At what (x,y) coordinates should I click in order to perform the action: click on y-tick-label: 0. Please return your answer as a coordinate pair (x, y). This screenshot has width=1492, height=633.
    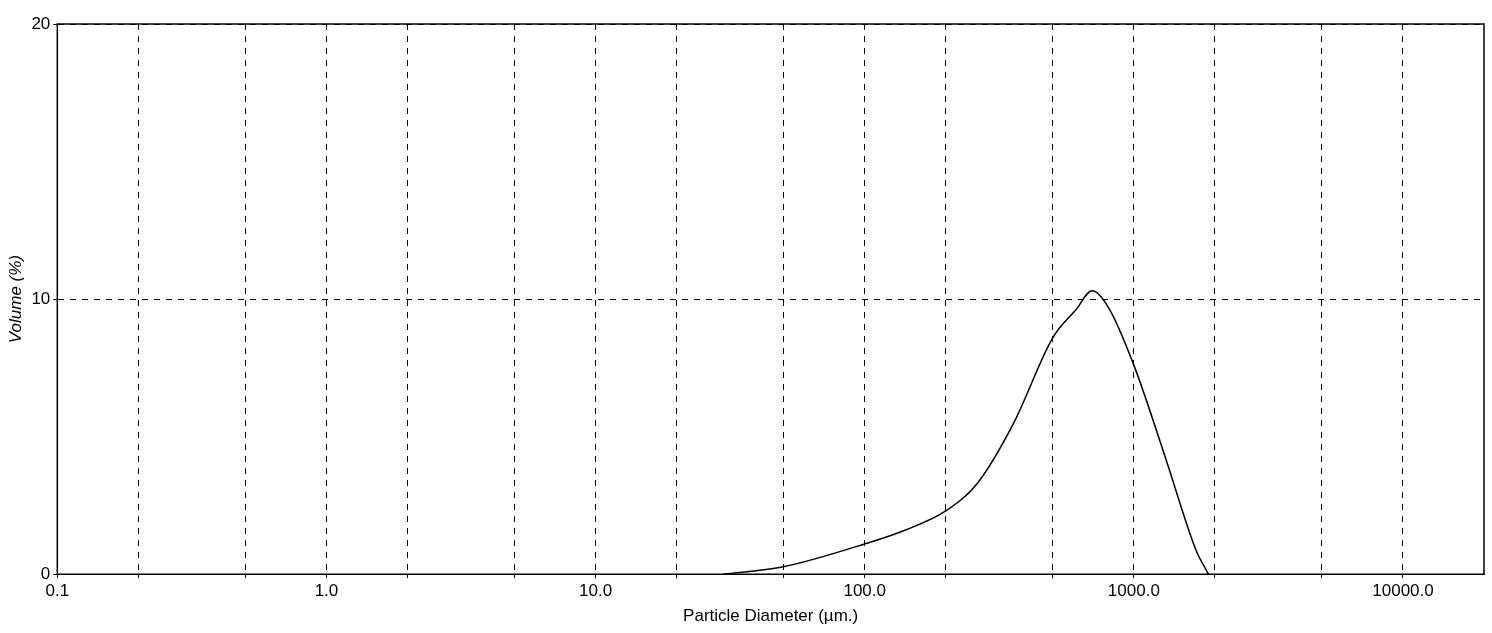
    Looking at the image, I should click on (45, 573).